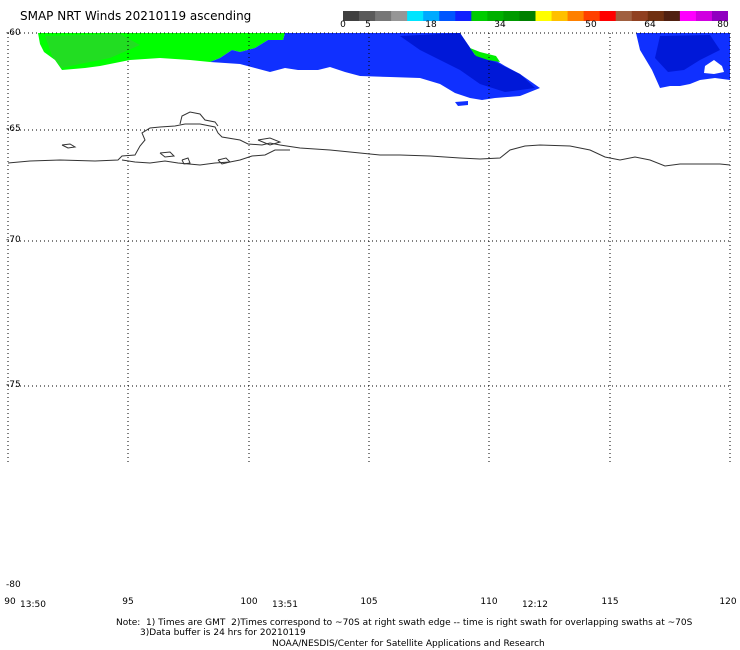  What do you see at coordinates (485, 55) in the screenshot?
I see `wind-swath-green-patch` at bounding box center [485, 55].